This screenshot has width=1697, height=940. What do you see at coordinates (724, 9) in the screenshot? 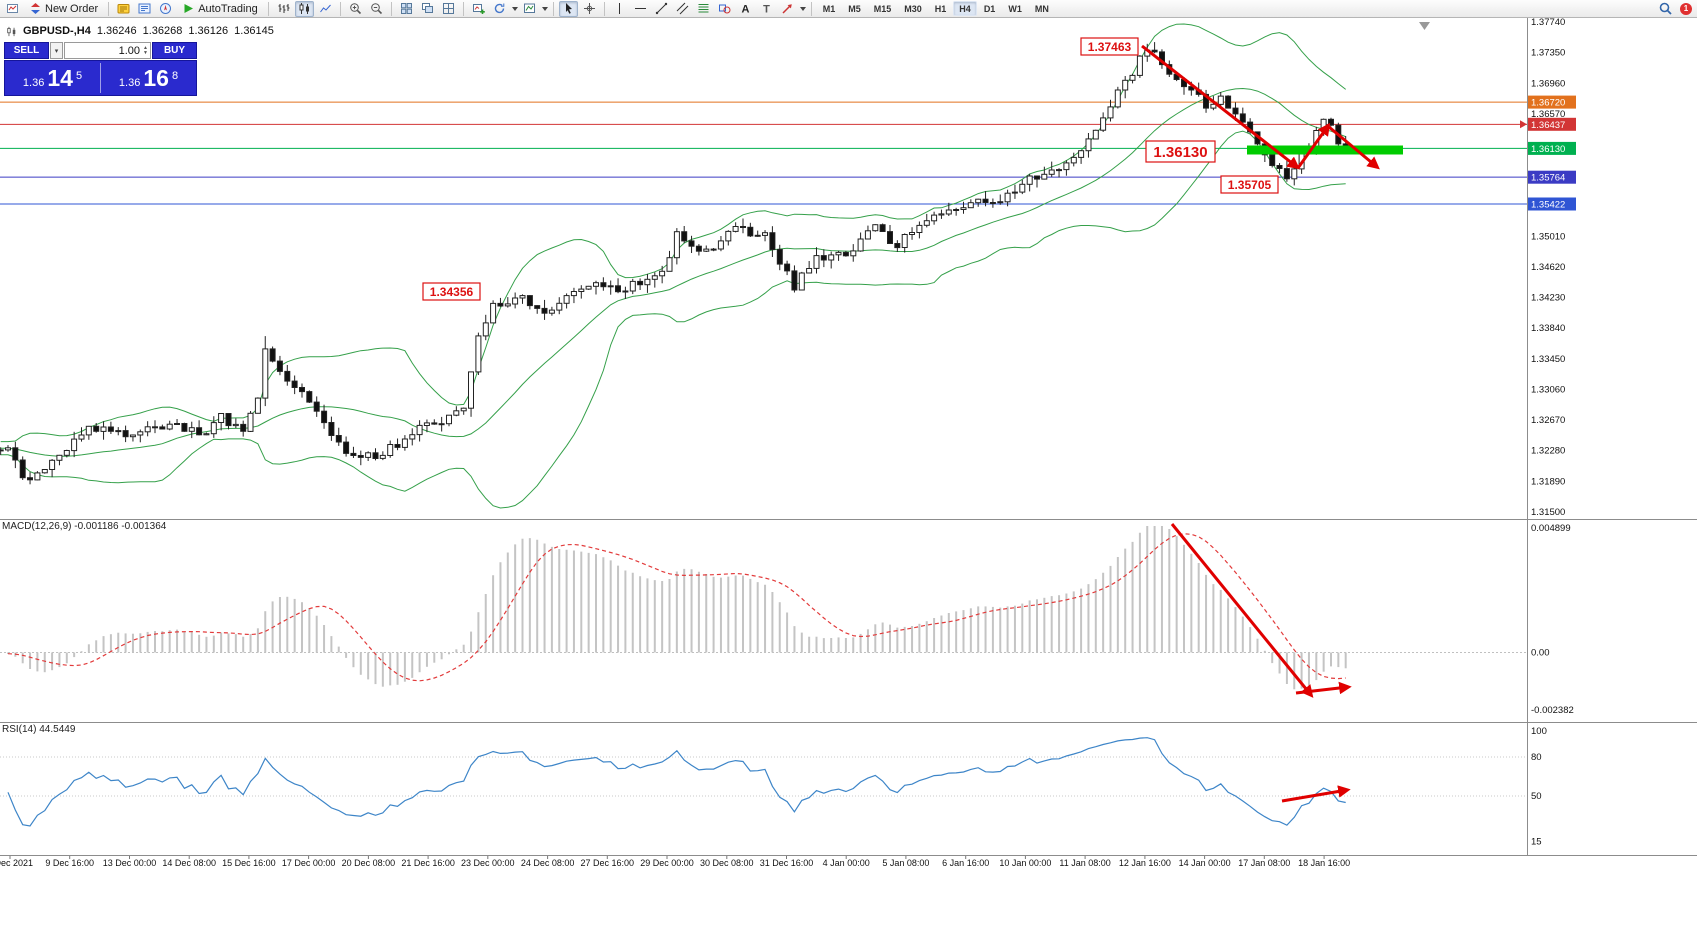
I see `shapes-tool-icon` at bounding box center [724, 9].